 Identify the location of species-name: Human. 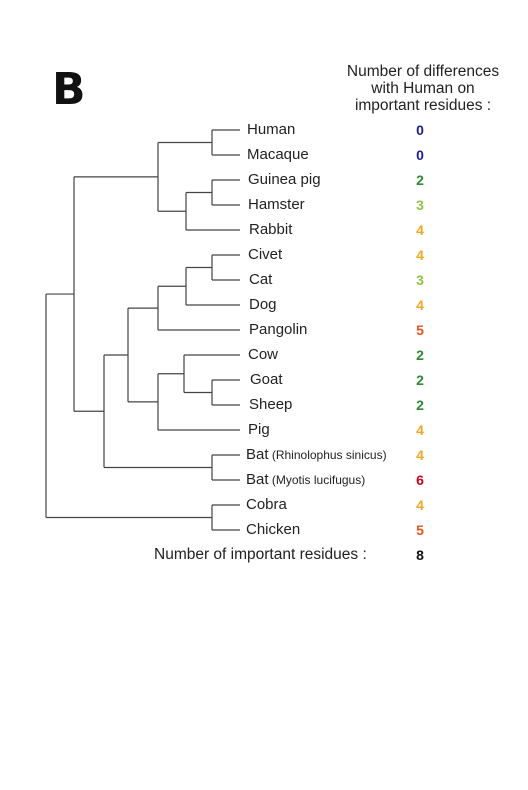
(271, 129).